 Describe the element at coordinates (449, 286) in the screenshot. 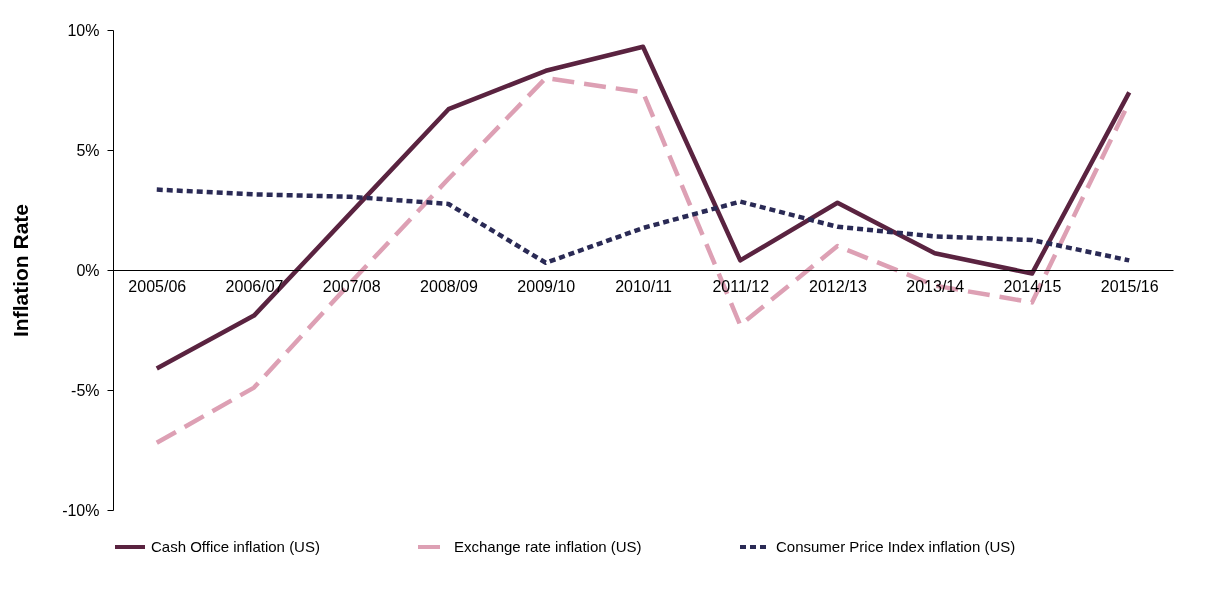

I see `x-tick-label: 2008/09` at that location.